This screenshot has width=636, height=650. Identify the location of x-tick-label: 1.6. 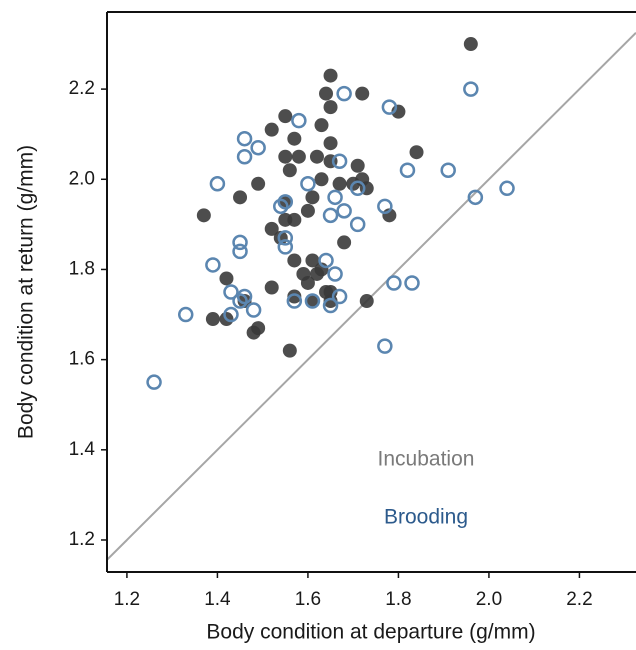
(308, 599).